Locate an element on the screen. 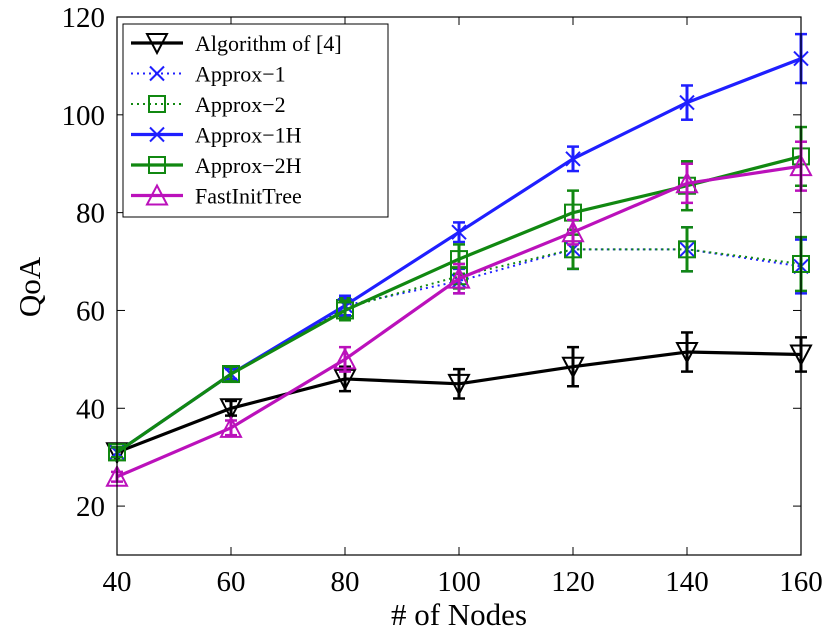  legend-entry-2: Approx−2 is located at coordinates (208, 104).